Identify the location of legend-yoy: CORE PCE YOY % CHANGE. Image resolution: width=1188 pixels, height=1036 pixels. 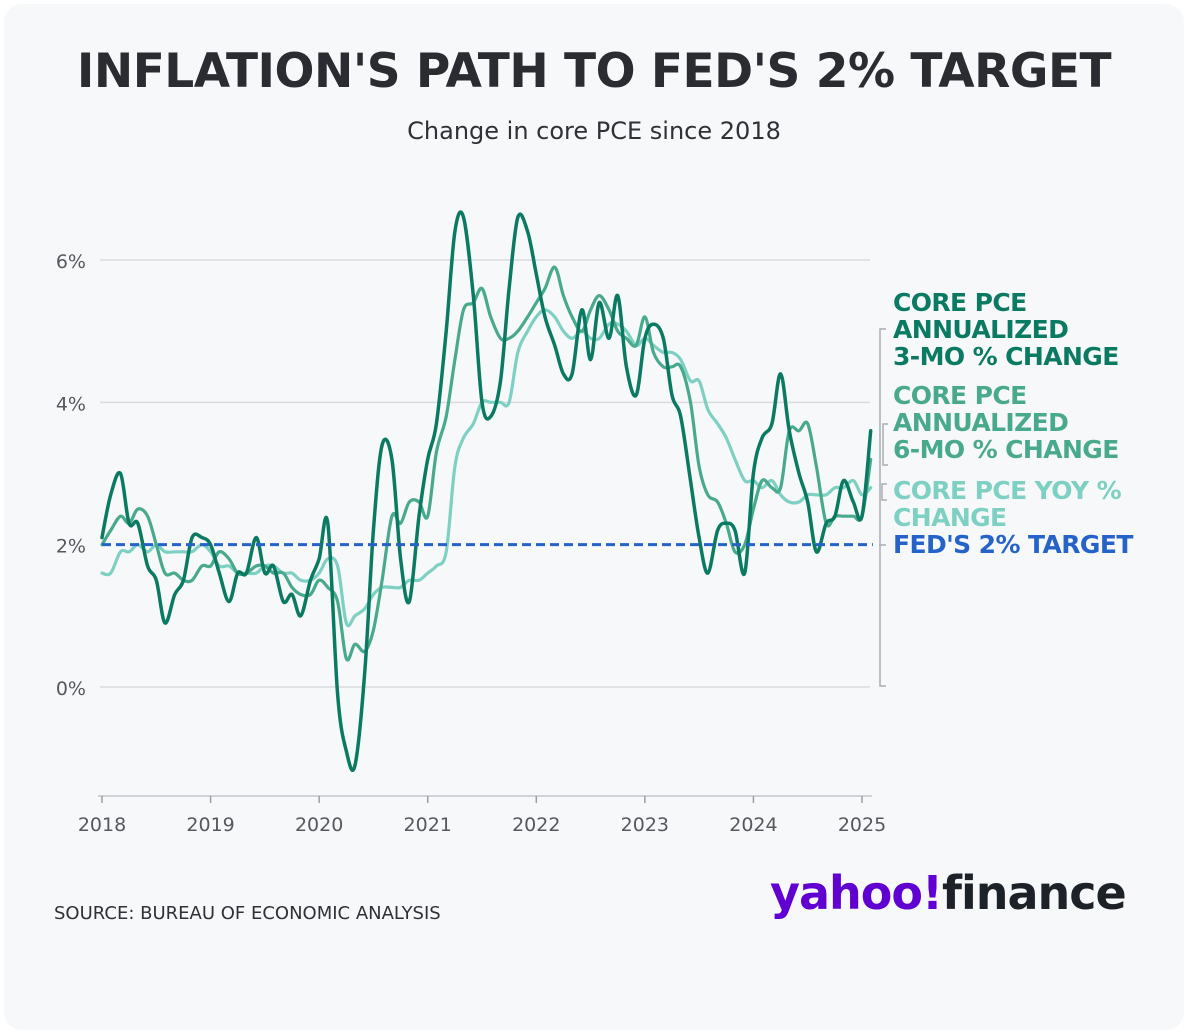
(1007, 504).